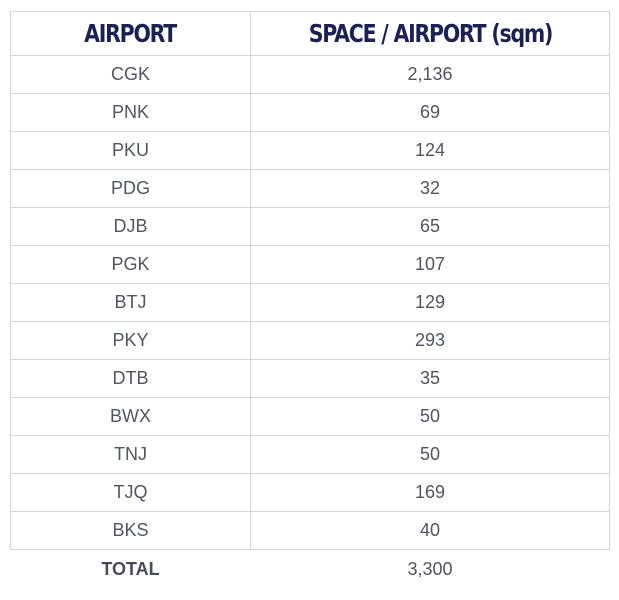  I want to click on table-row: PKY 293, so click(310, 340).